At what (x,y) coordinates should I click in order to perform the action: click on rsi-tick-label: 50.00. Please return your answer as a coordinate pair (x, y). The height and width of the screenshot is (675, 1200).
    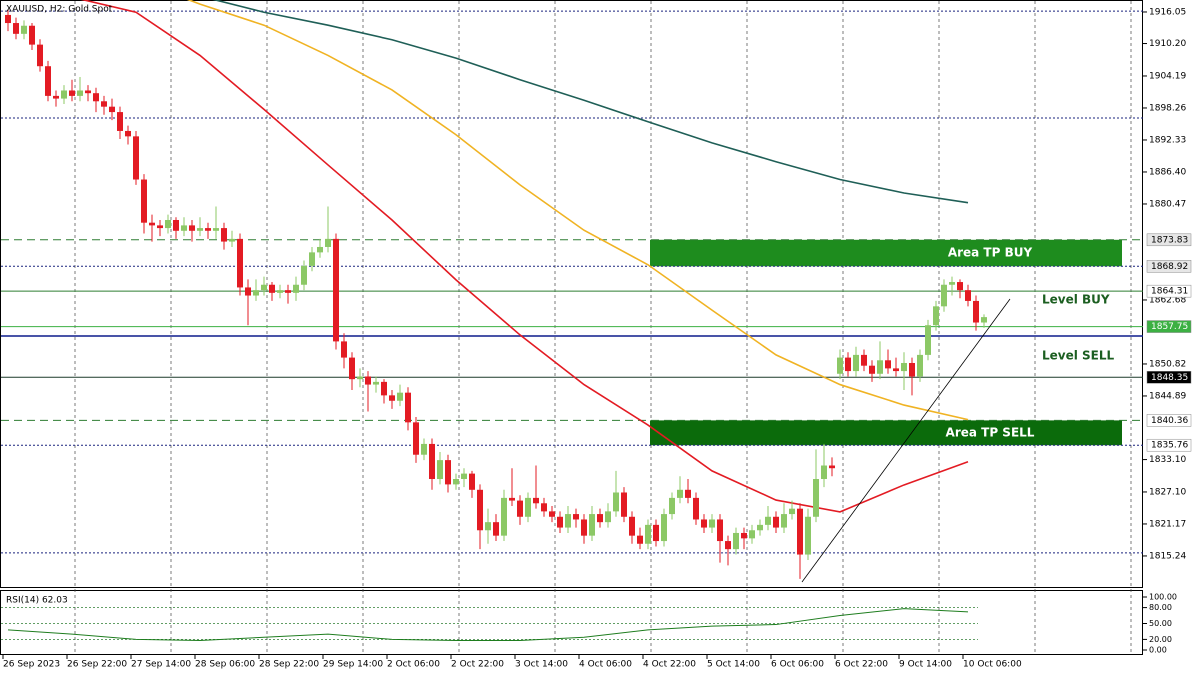
    Looking at the image, I should click on (1160, 623).